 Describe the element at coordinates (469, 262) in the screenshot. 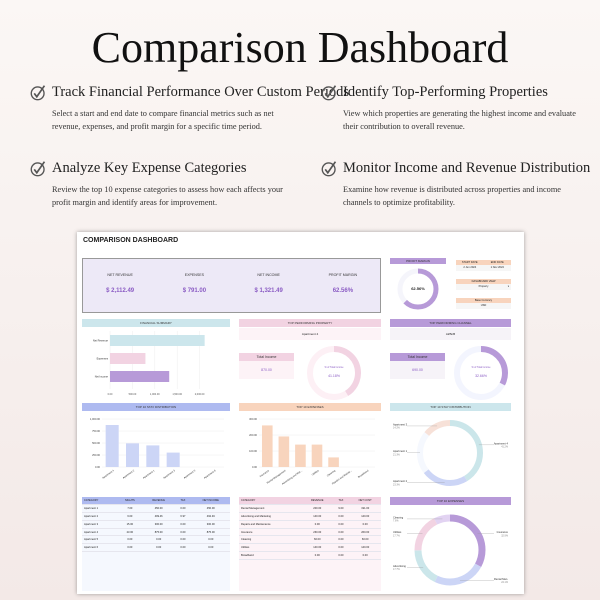

I see `start-date-label: START DATE` at that location.